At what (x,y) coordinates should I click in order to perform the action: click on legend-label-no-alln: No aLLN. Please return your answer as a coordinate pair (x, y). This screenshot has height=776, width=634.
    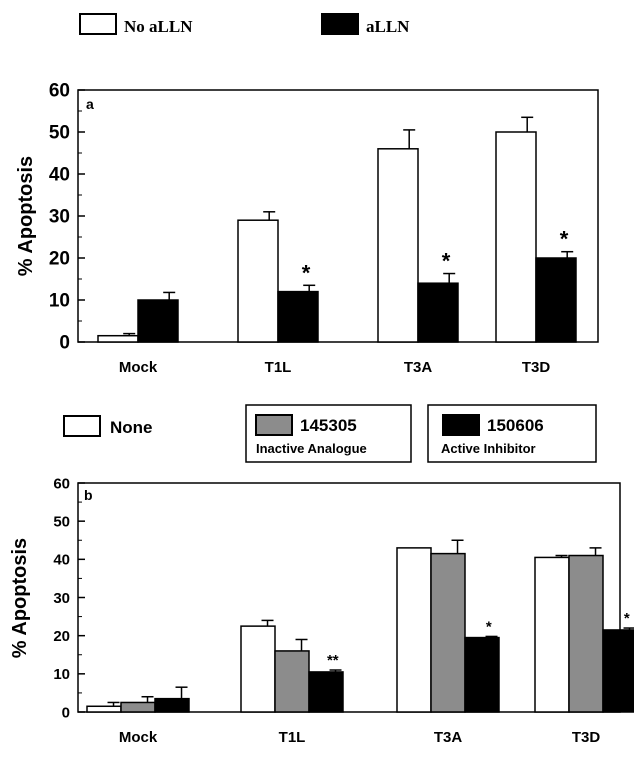
    Looking at the image, I should click on (158, 26).